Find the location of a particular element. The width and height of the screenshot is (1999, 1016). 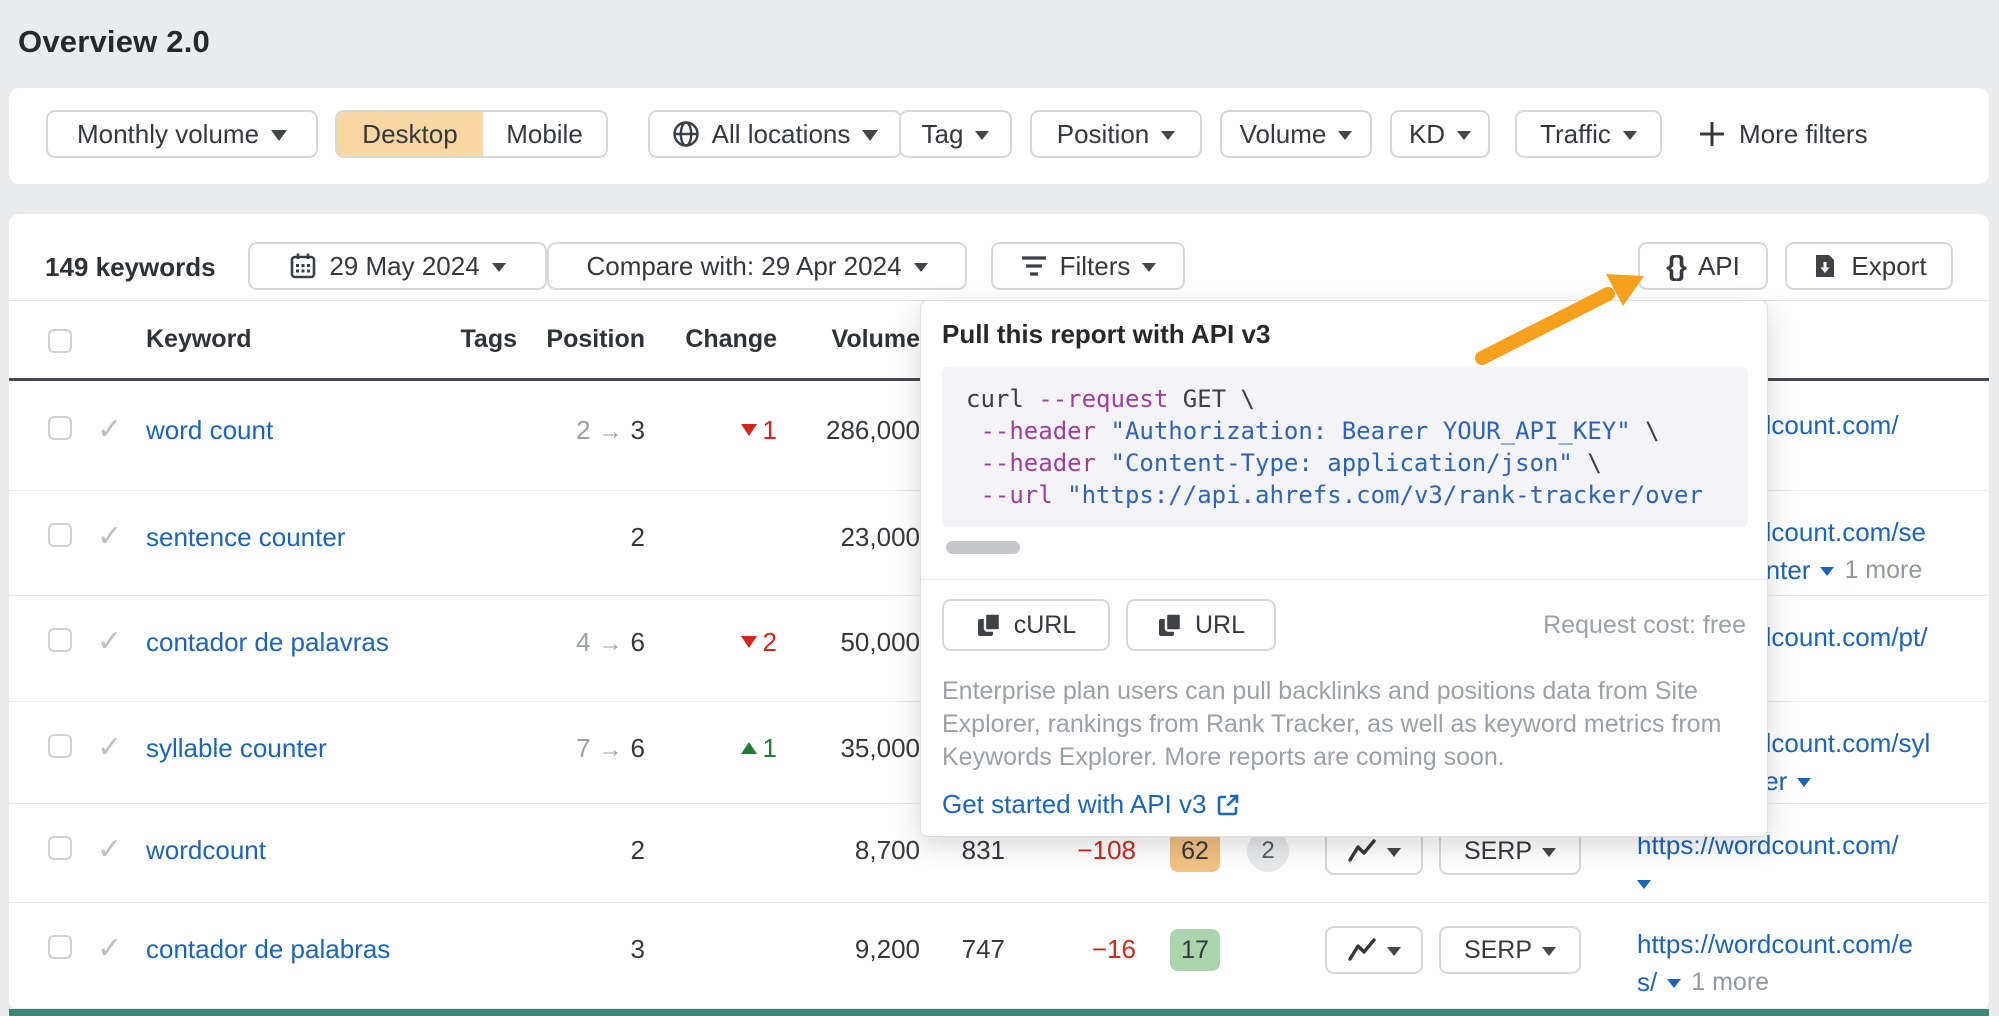

kd-badge: 17 is located at coordinates (1195, 950).